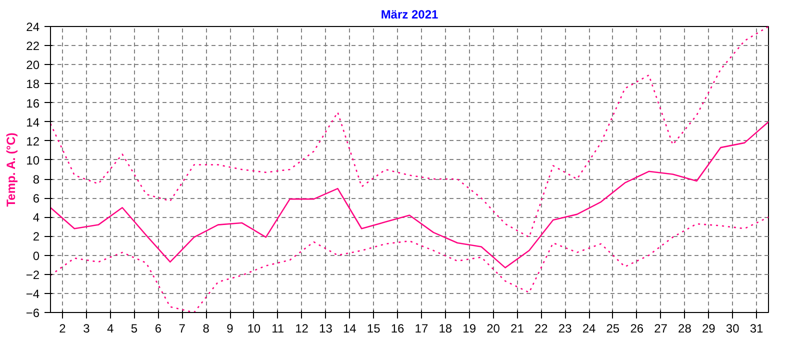 The height and width of the screenshot is (337, 792). Describe the element at coordinates (33, 160) in the screenshot. I see `y-tick-label: 10` at that location.